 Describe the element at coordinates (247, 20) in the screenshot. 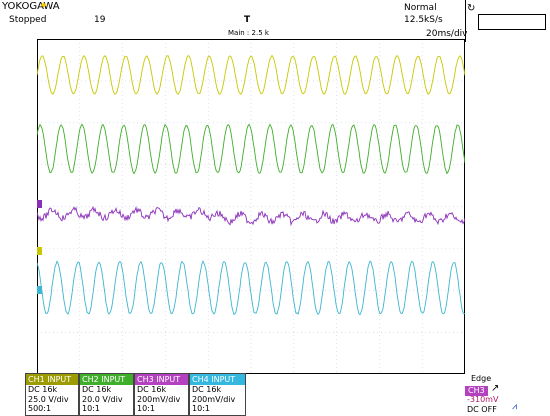

I see `trigger-position-marker: T` at that location.